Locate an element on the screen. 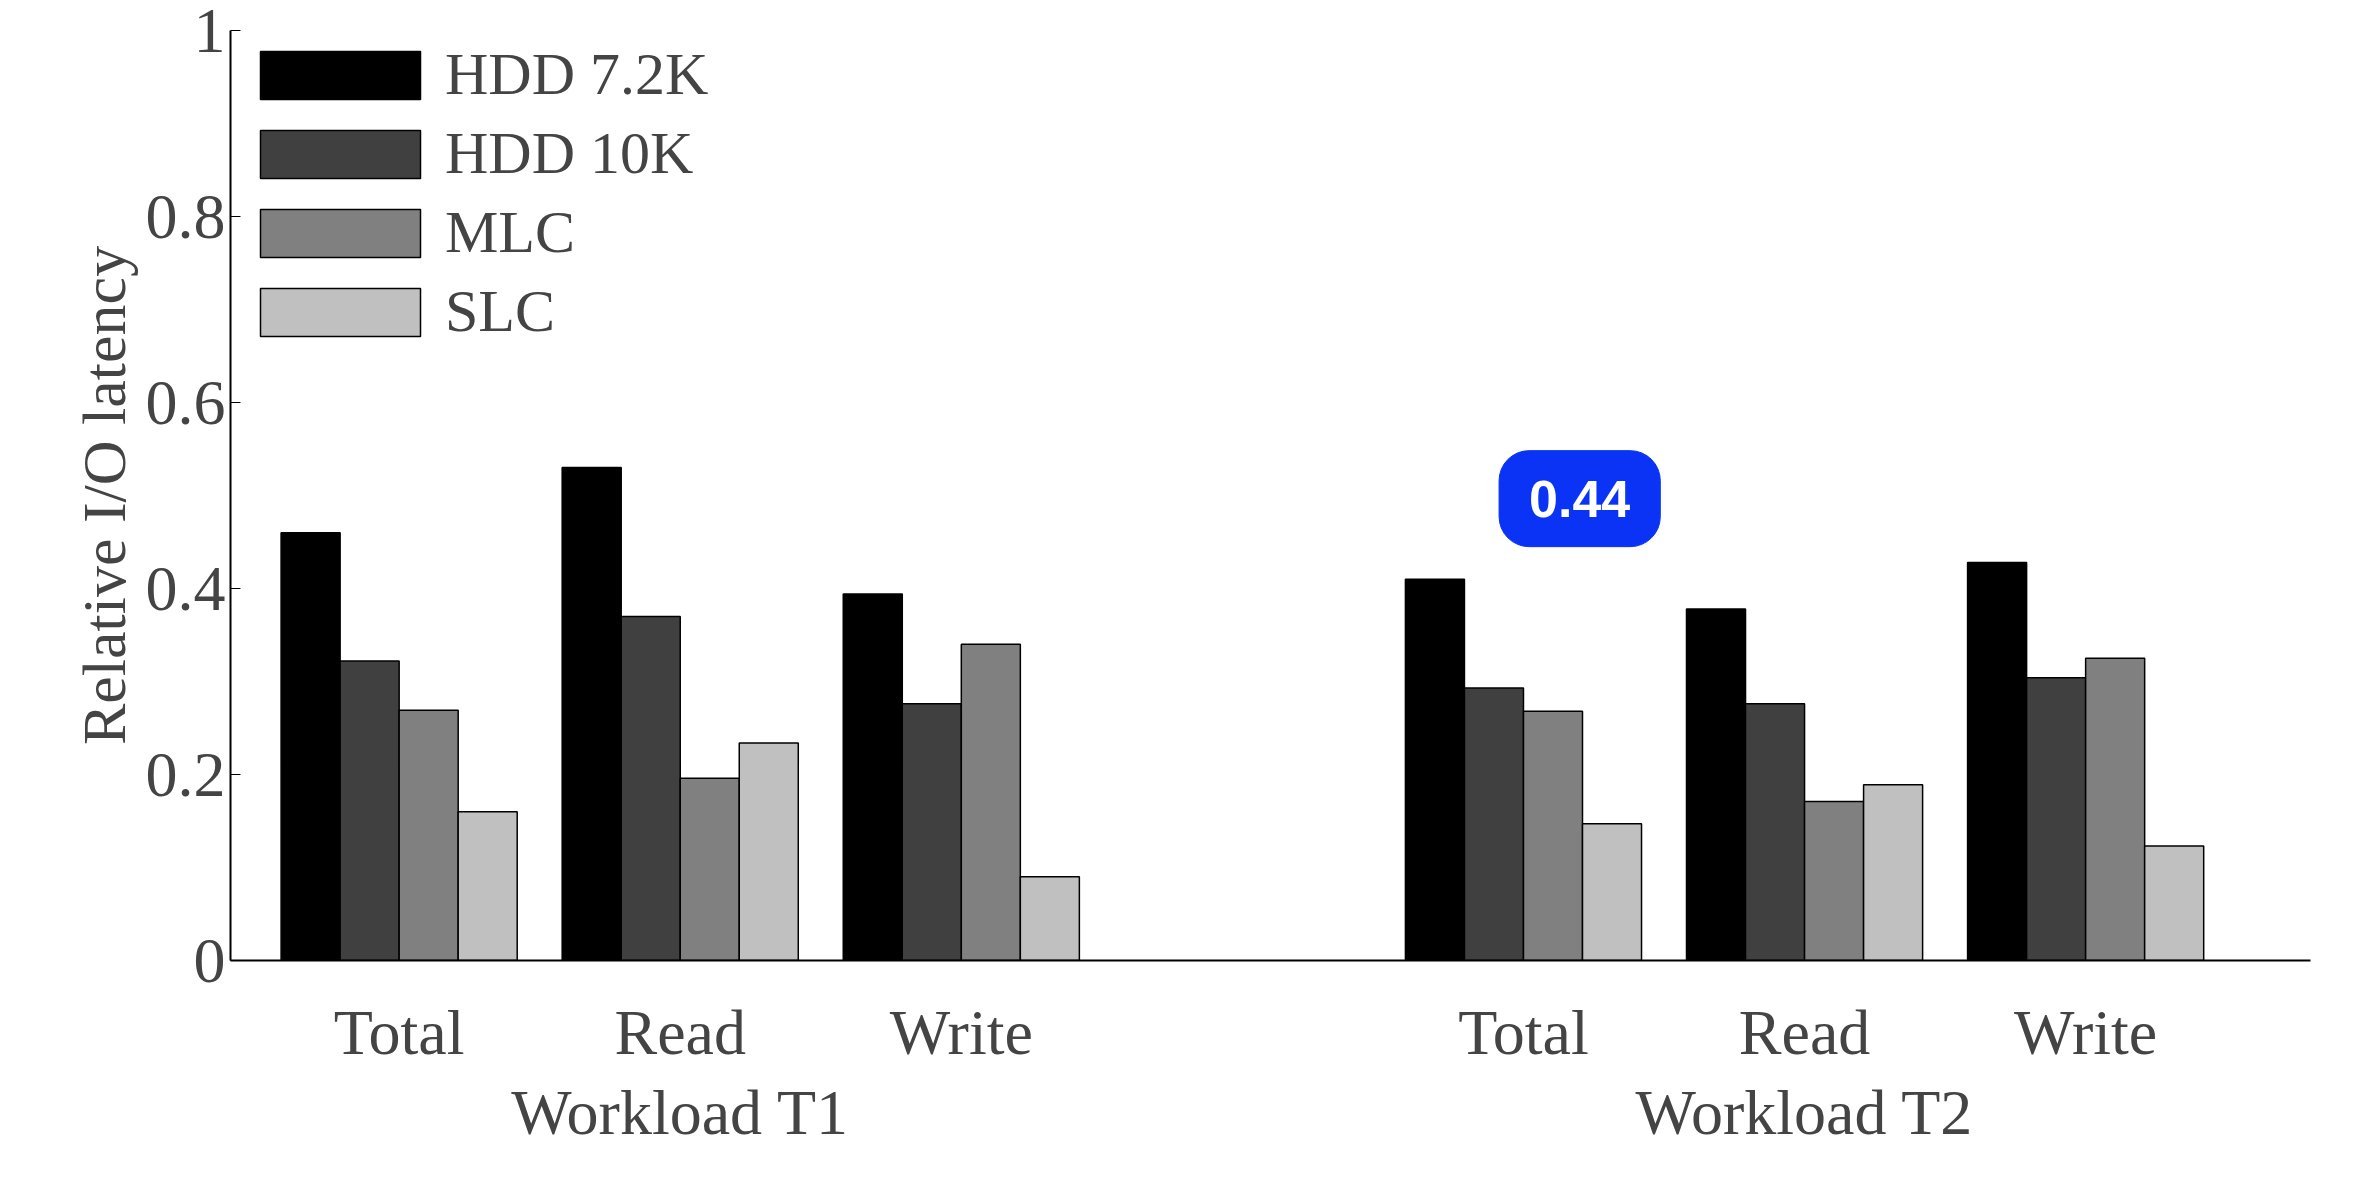  y-tick-label: 1 is located at coordinates (209, 33).